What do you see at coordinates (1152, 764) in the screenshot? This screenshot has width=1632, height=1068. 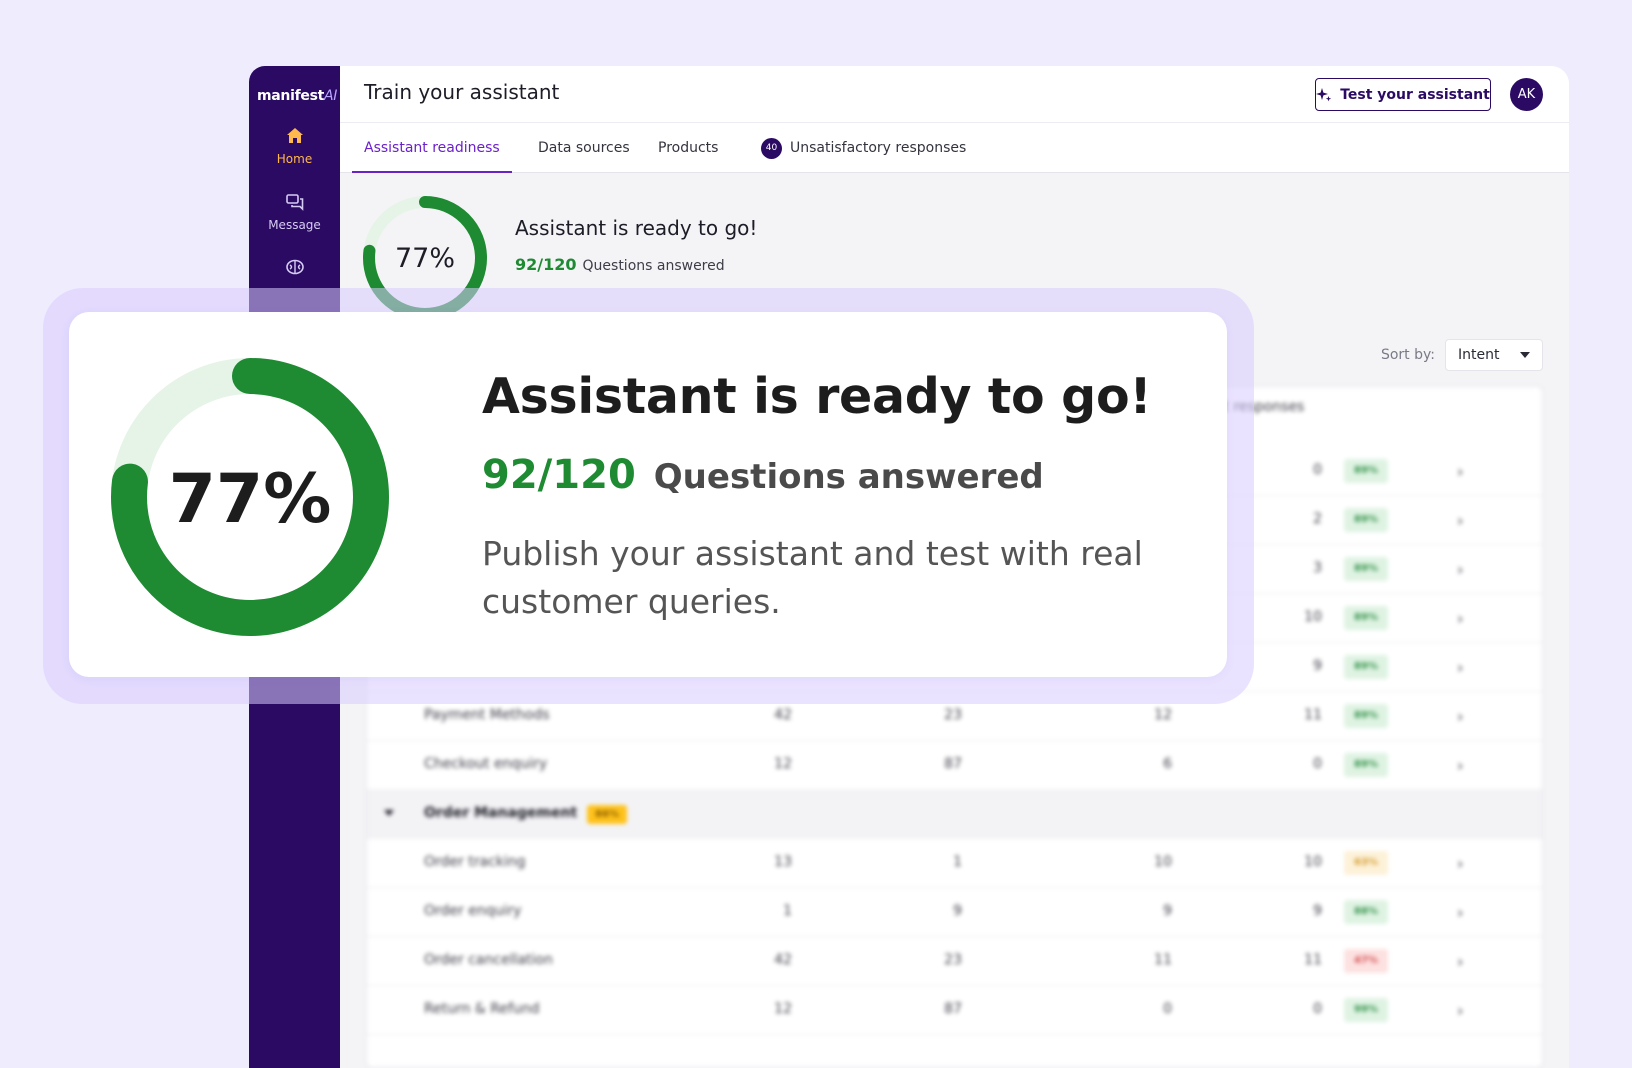 I see `cell-value: 6` at bounding box center [1152, 764].